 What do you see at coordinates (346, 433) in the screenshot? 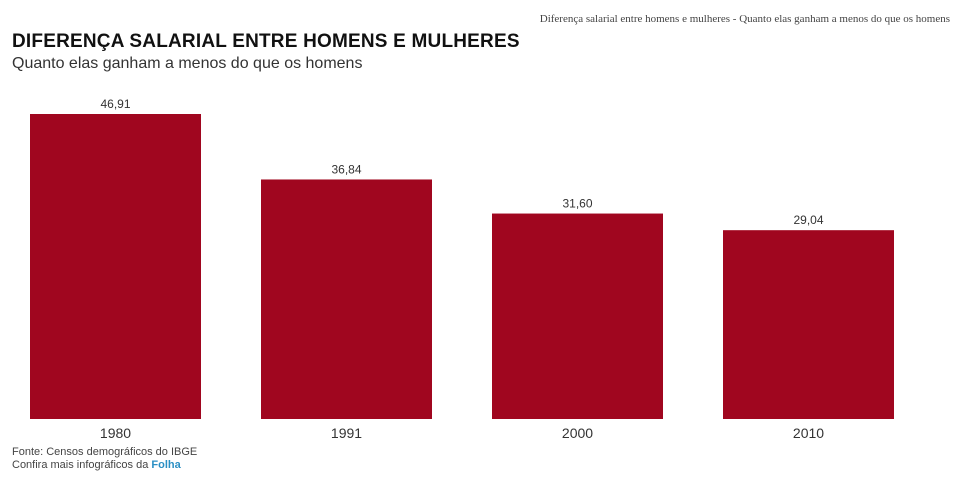
I see `x-tick-label-1991: 1991` at bounding box center [346, 433].